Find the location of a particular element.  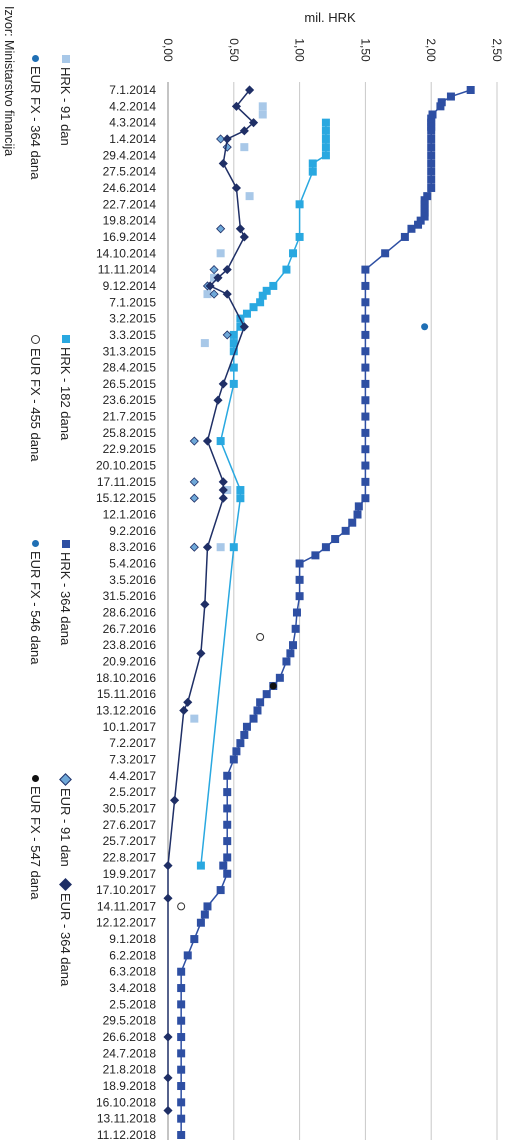

legend-swatch is located at coordinates (35, 339).